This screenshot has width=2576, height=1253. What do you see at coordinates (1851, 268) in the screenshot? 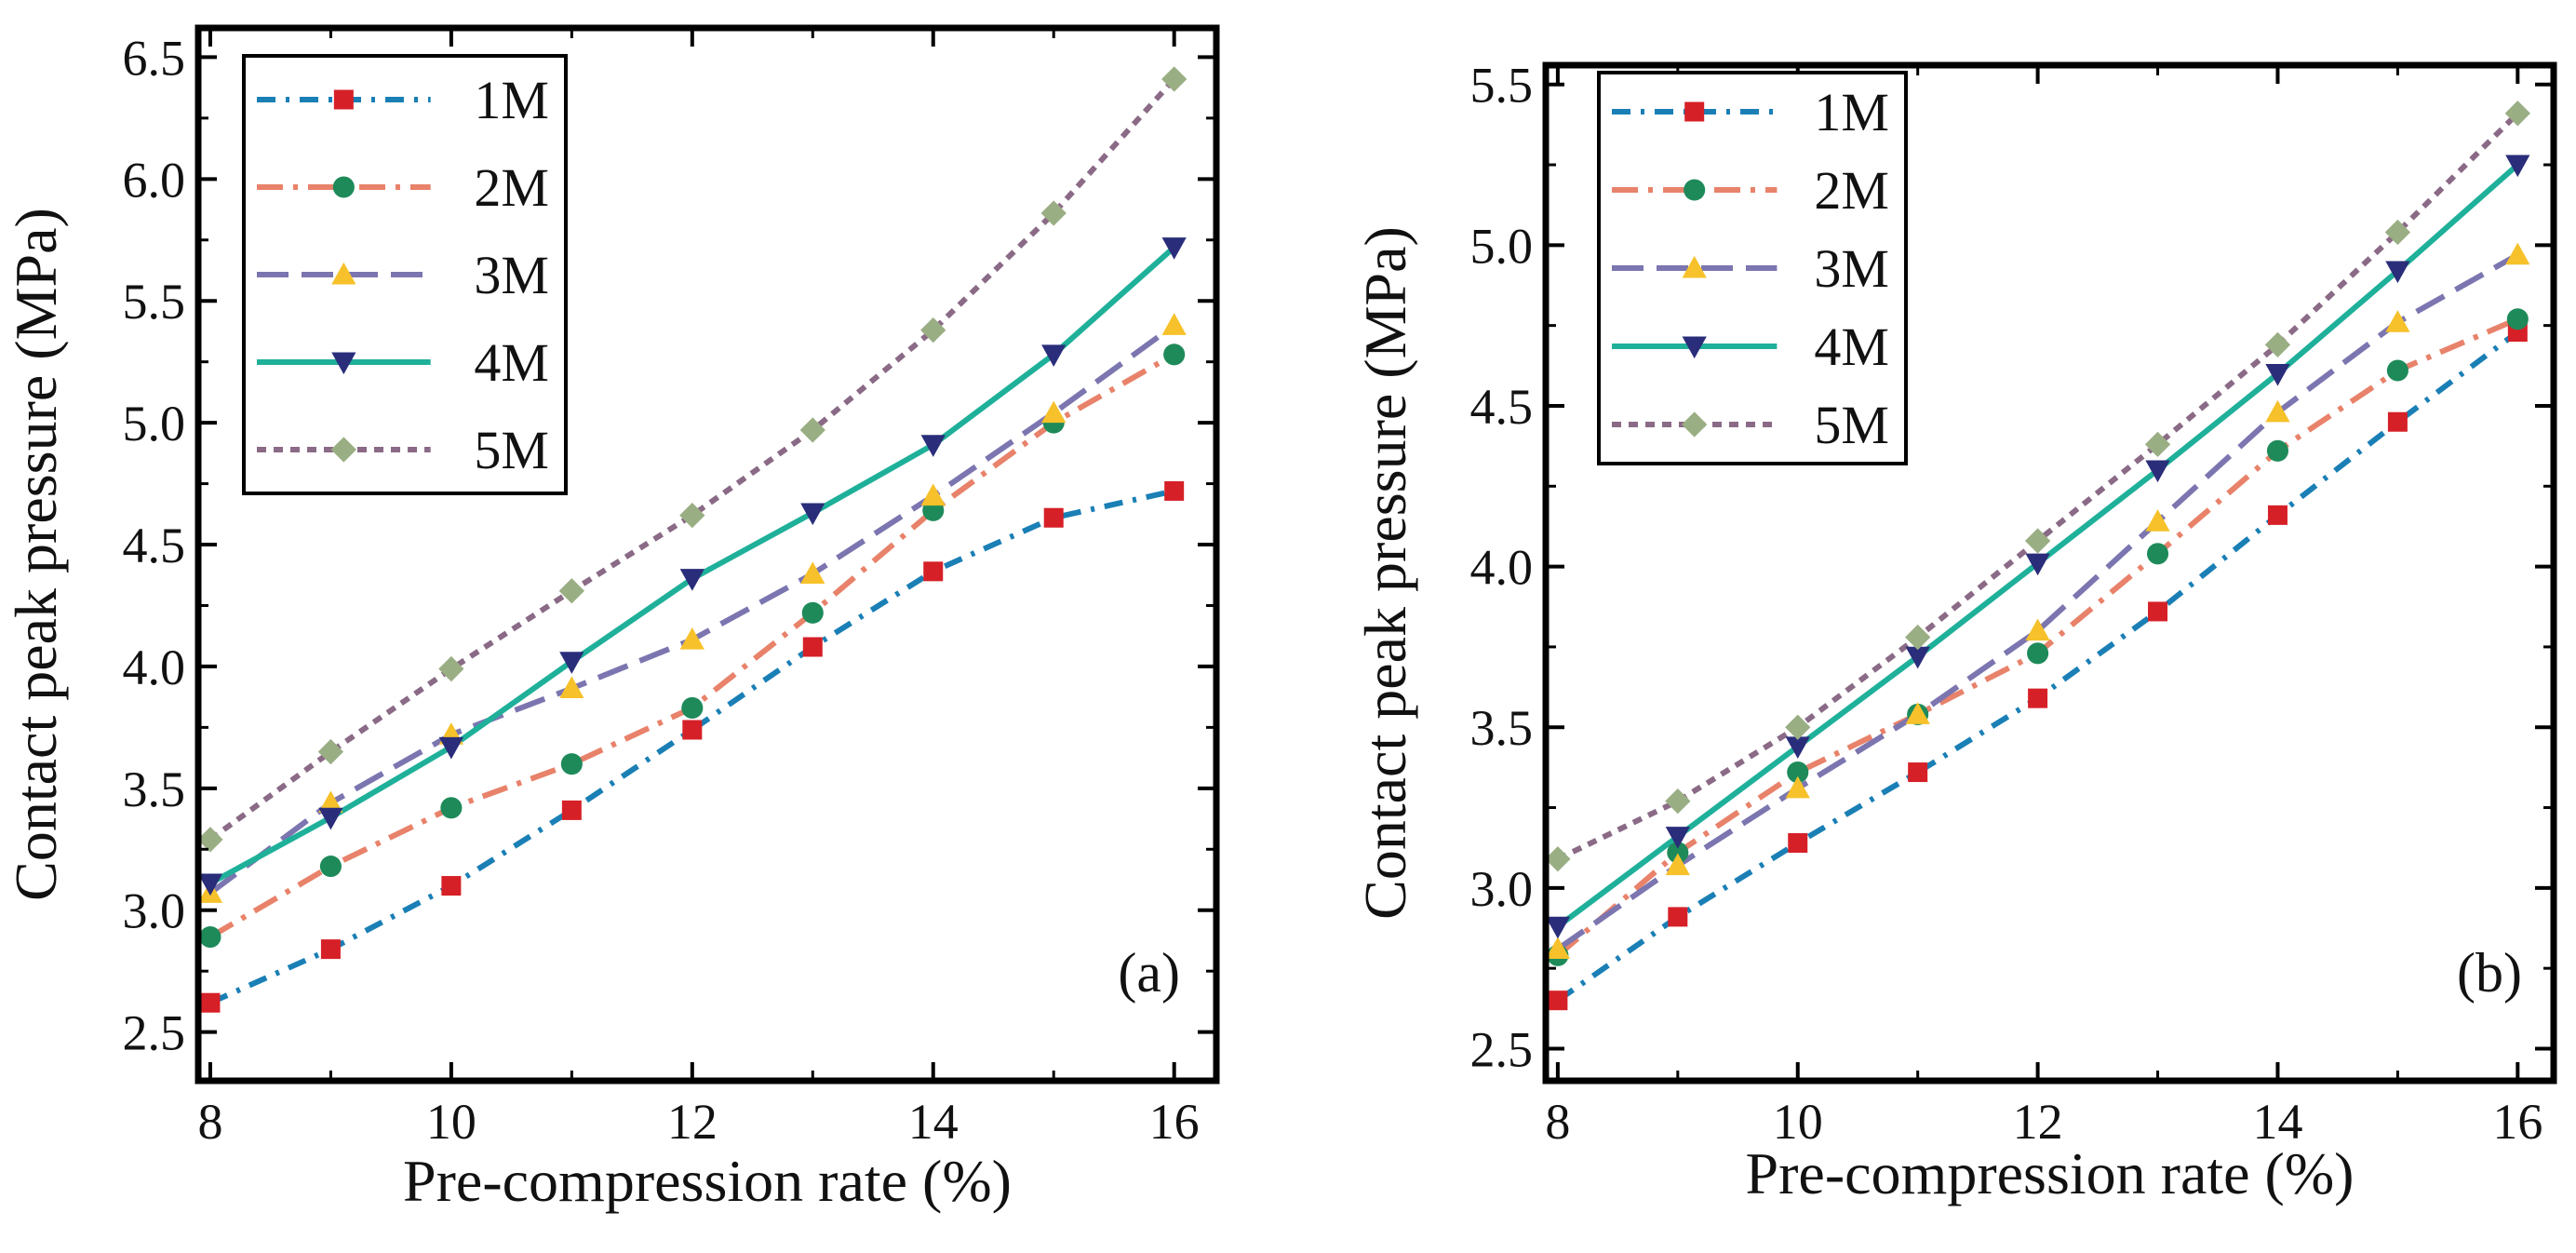
I see `legend-label-3M: 3M` at bounding box center [1851, 268].